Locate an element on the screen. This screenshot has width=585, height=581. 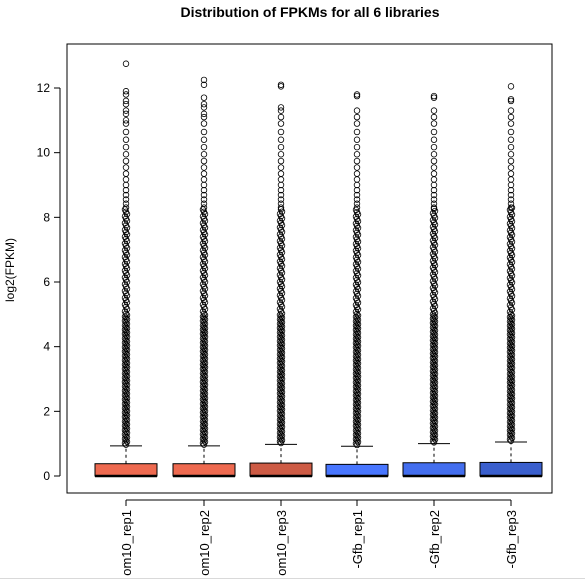
bottom-border is located at coordinates (292, 578).